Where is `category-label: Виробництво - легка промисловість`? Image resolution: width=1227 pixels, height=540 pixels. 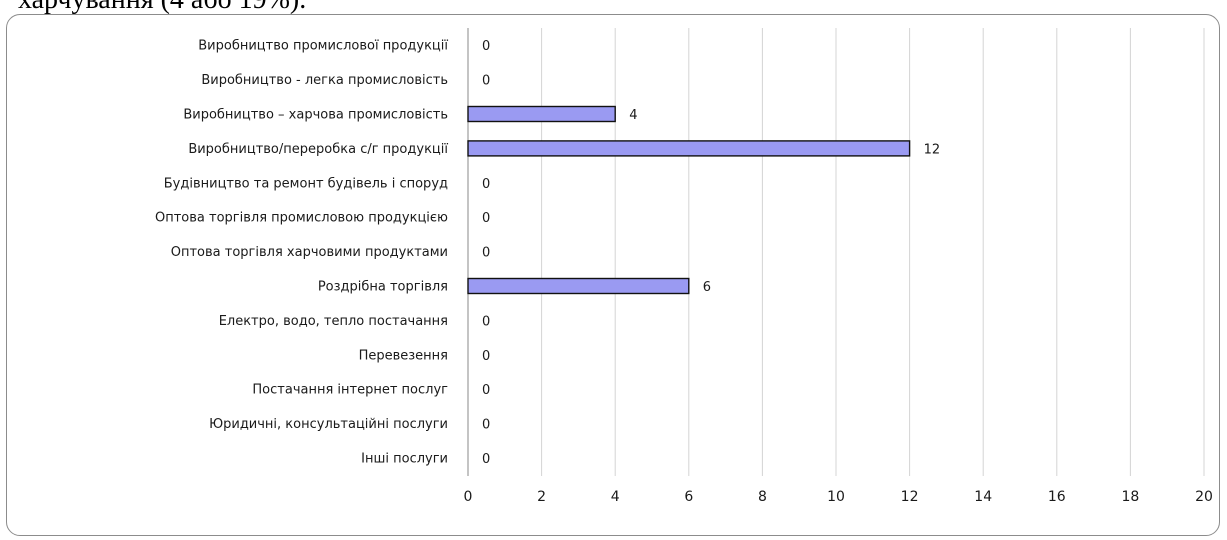 category-label: Виробництво - легка промисловість is located at coordinates (324, 80).